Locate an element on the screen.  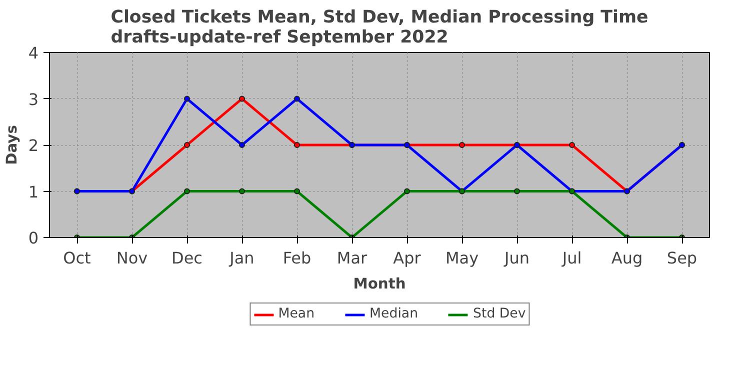
x-tick-label: Oct is located at coordinates (77, 258).